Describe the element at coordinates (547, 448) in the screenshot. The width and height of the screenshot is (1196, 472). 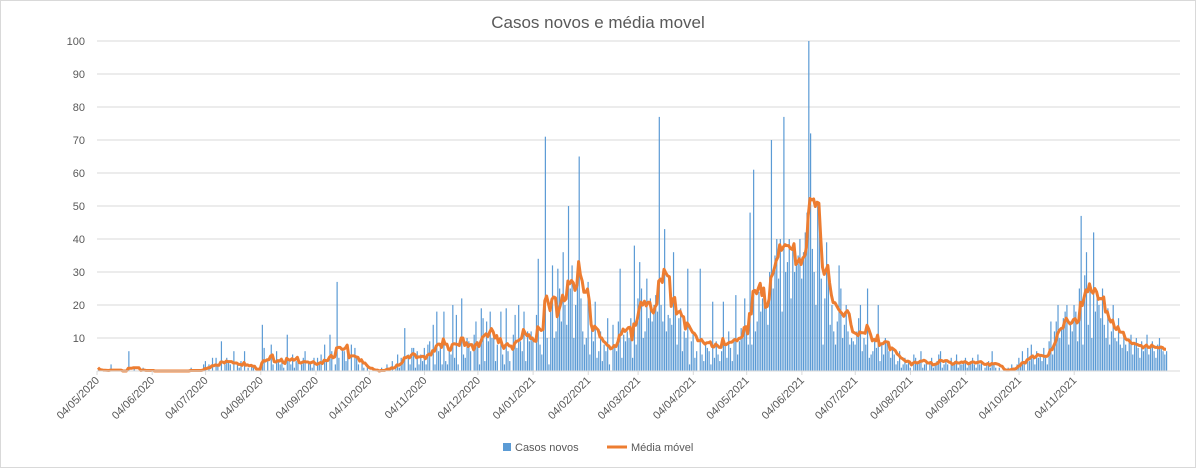
I see `legend-label-casos-novos: Casos novos` at that location.